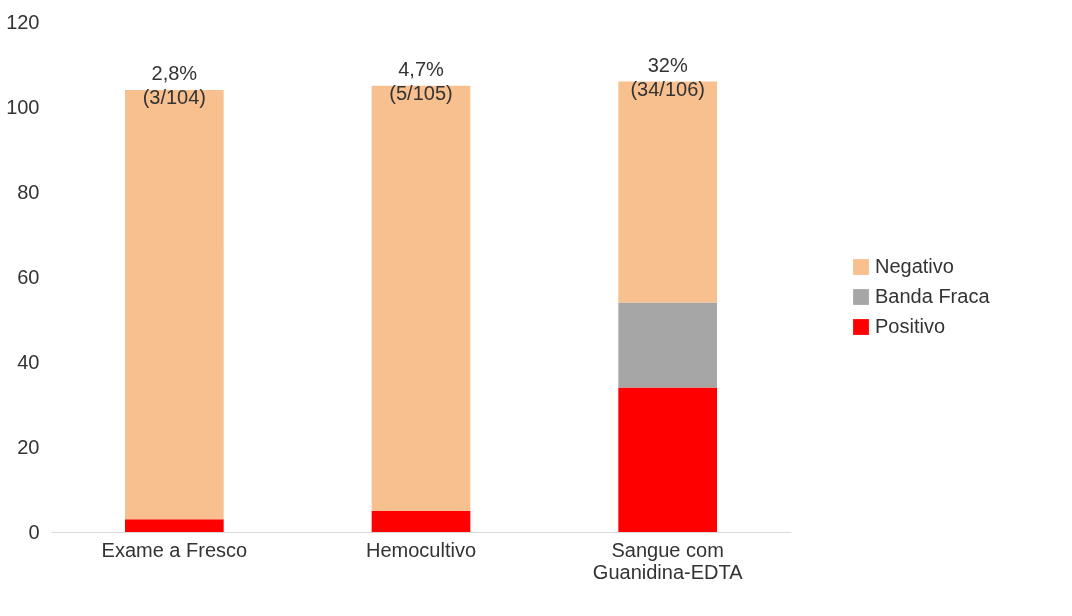 This screenshot has height=616, width=1072. I want to click on y-tick-label: 20, so click(28, 446).